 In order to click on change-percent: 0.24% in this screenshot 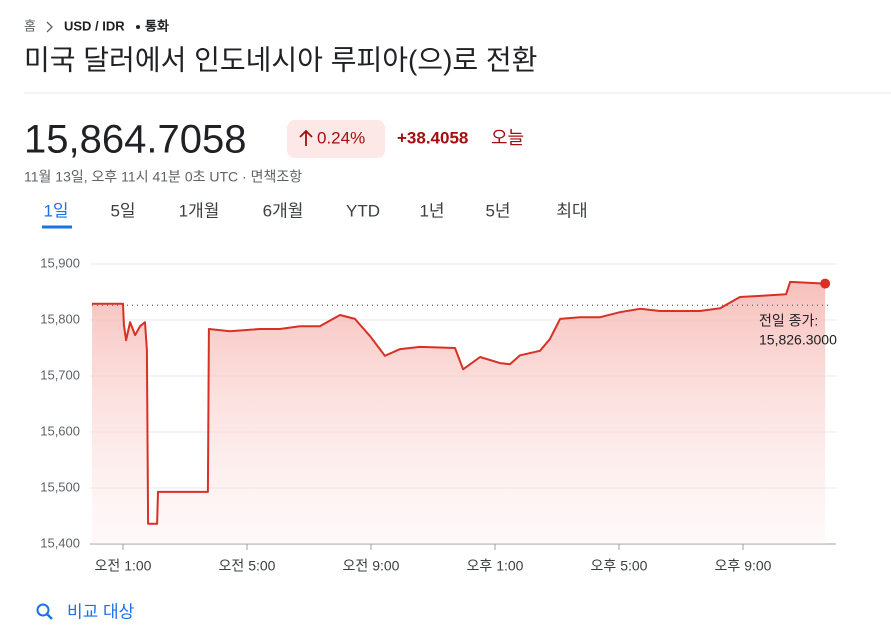, I will do `click(341, 137)`.